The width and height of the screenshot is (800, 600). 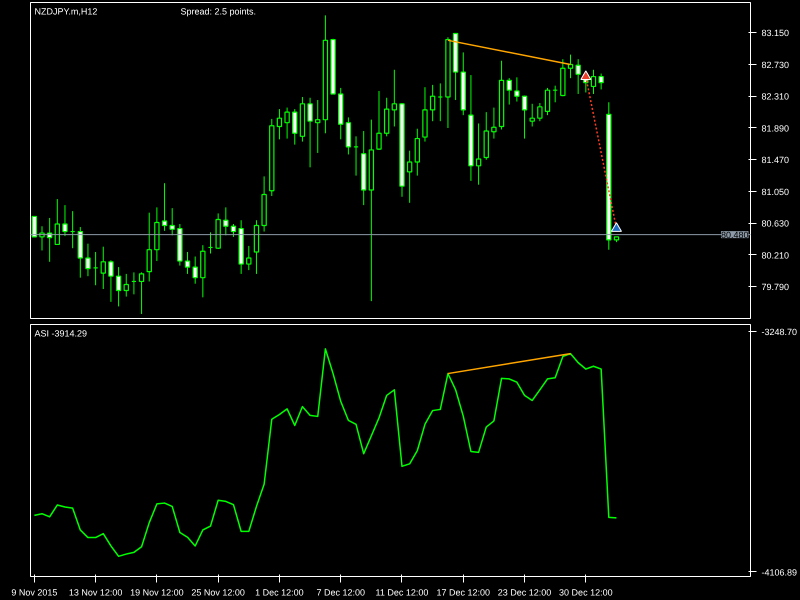 What do you see at coordinates (776, 97) in the screenshot?
I see `y-tick-label: 82.310` at bounding box center [776, 97].